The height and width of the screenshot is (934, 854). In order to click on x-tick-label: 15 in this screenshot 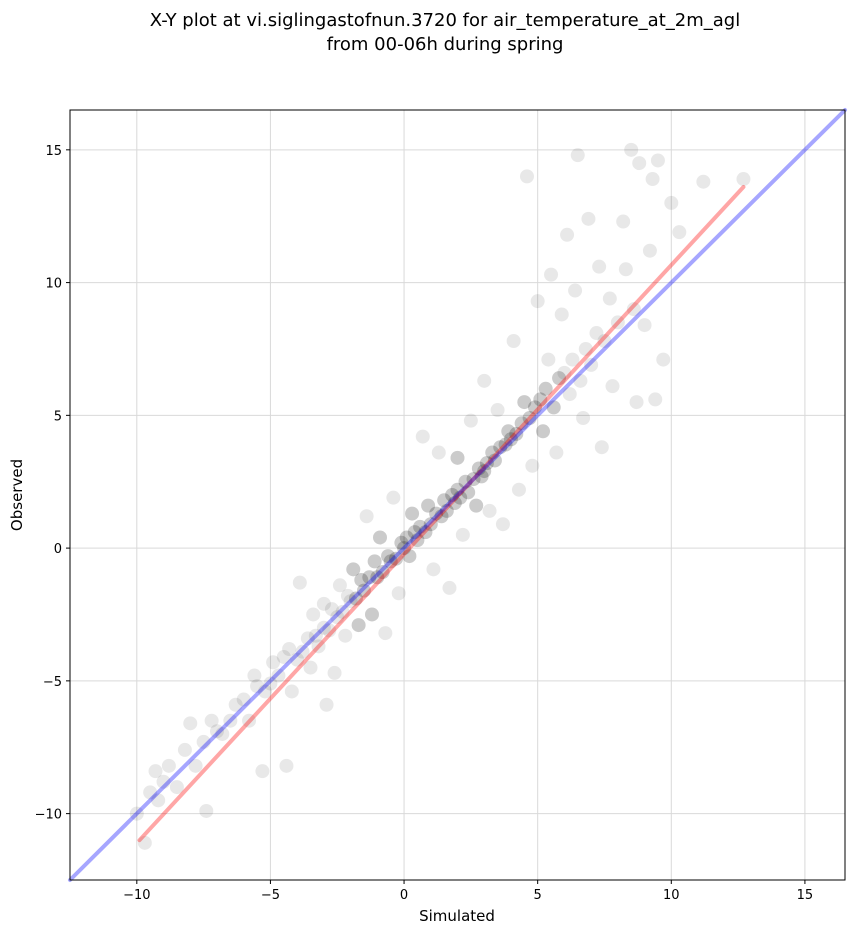, I will do `click(805, 895)`.